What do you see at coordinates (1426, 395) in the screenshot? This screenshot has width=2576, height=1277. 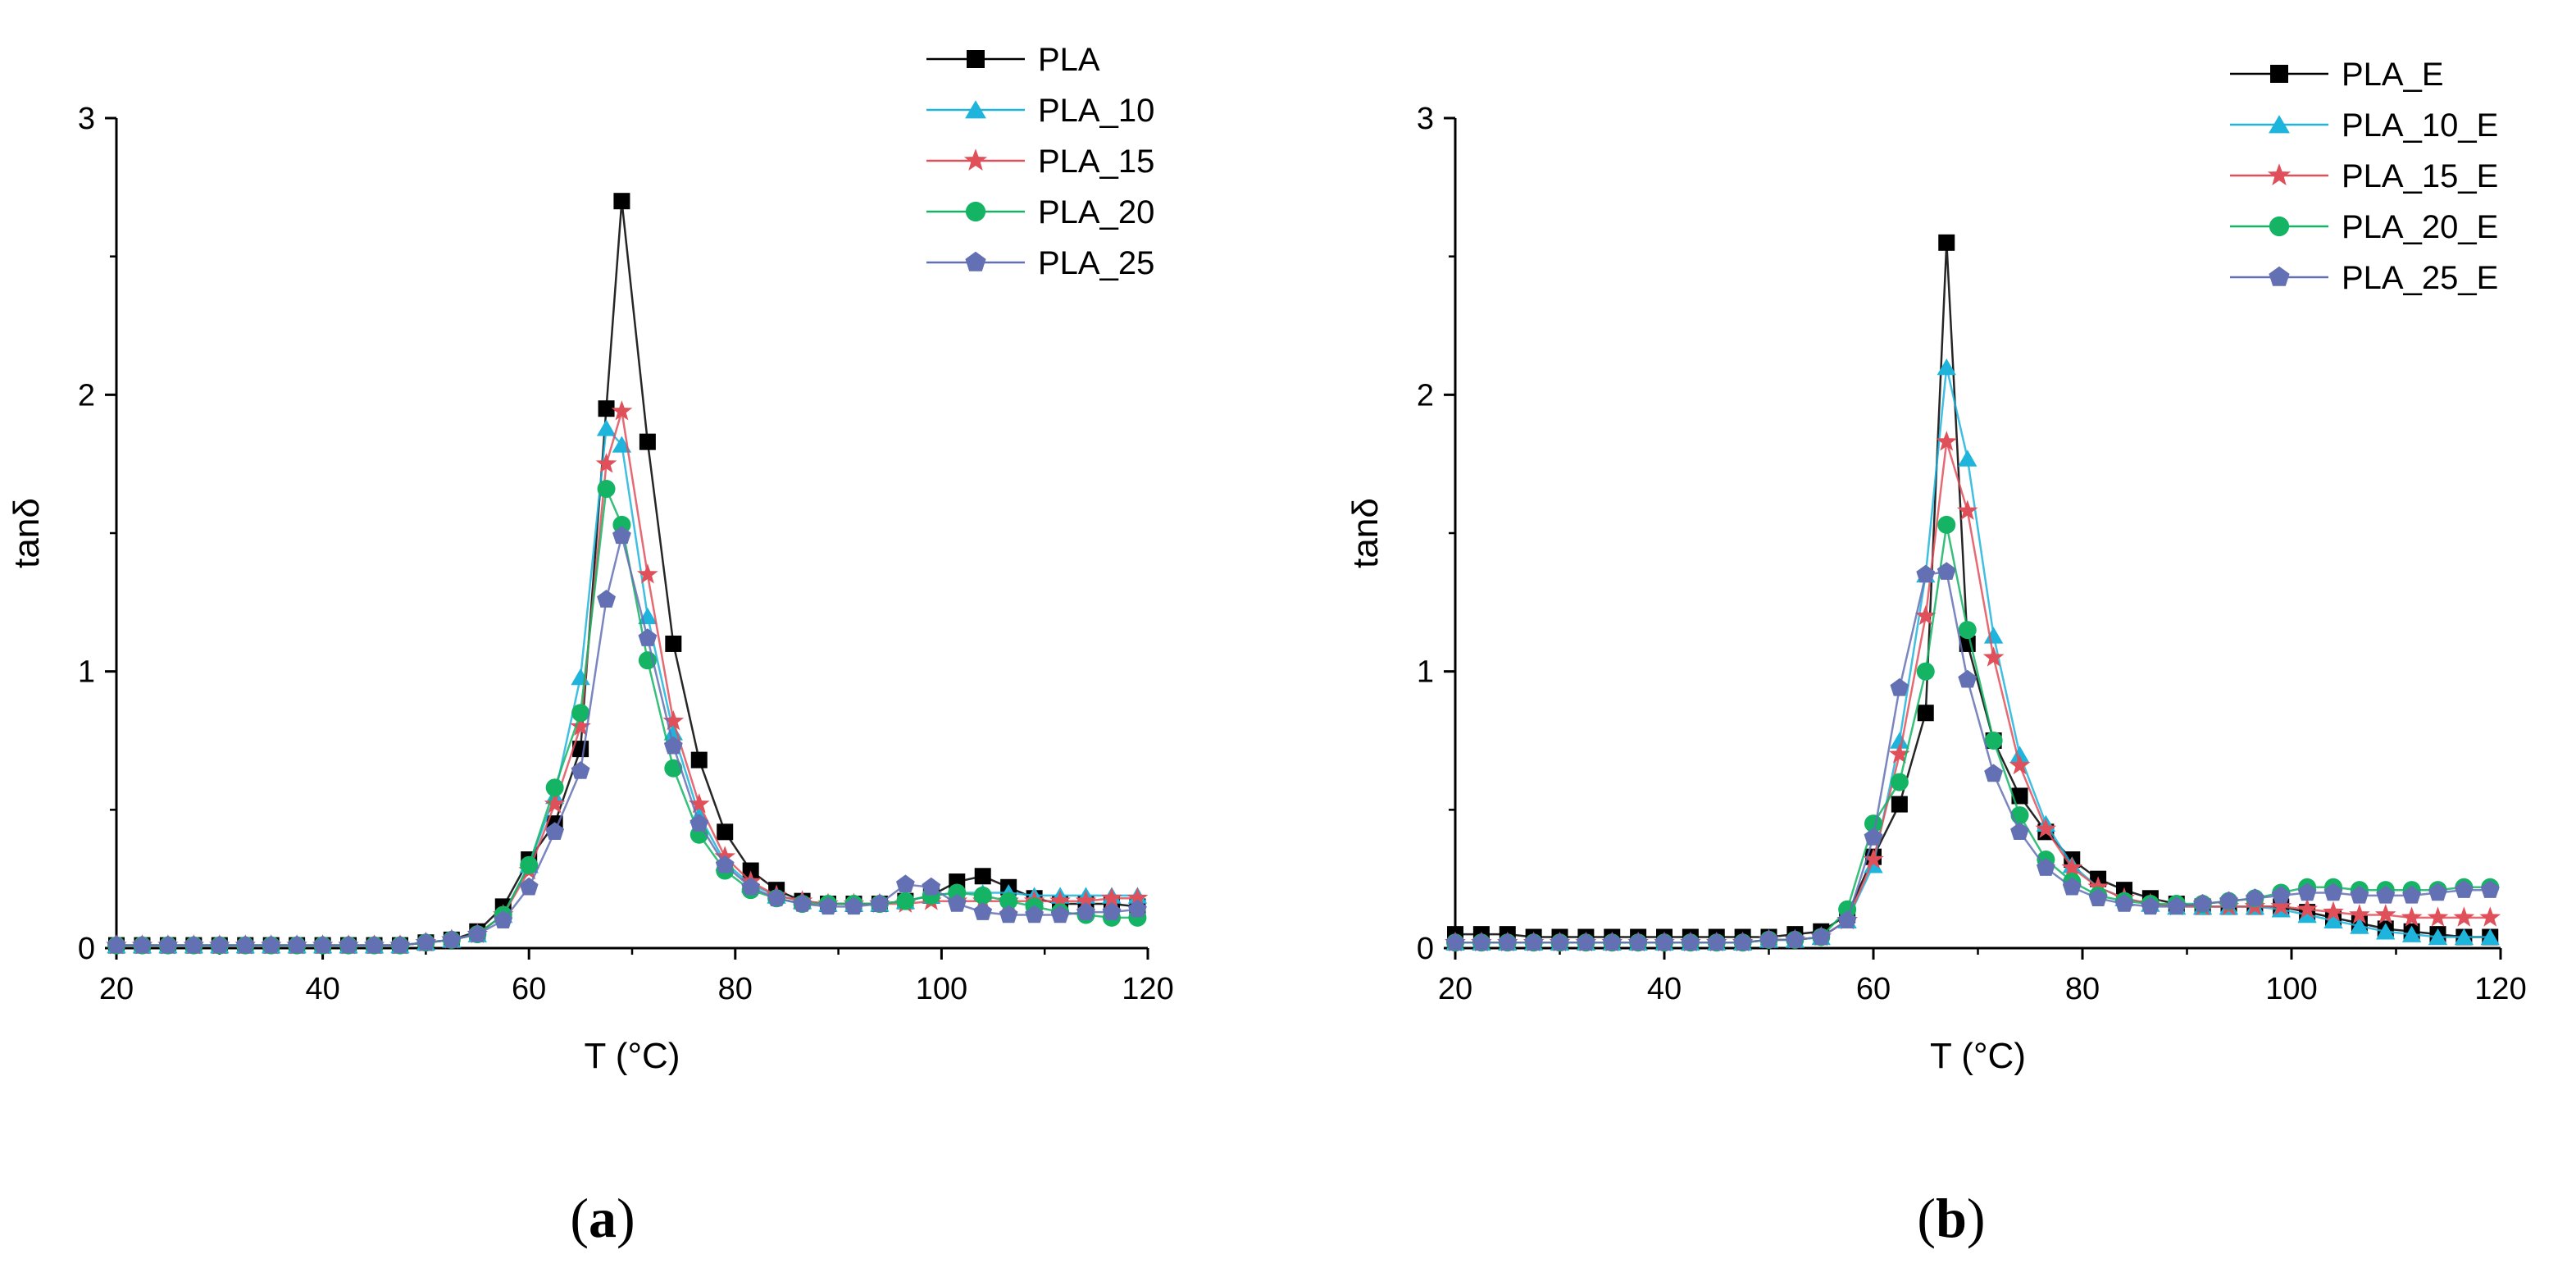 I see `panel-b-y-tick-label-2: 2` at bounding box center [1426, 395].